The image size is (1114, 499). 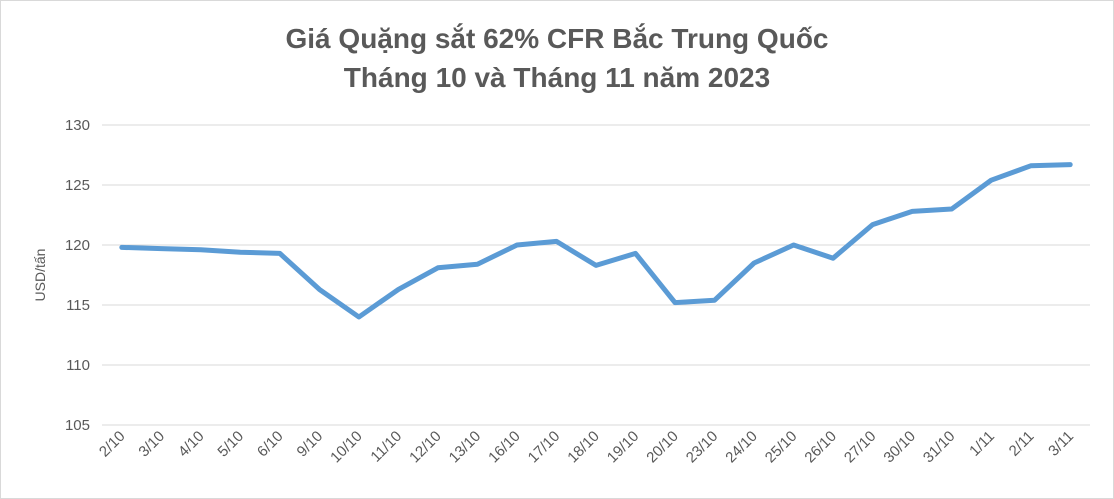 What do you see at coordinates (465, 447) in the screenshot?
I see `x-tick-label: 13/10` at bounding box center [465, 447].